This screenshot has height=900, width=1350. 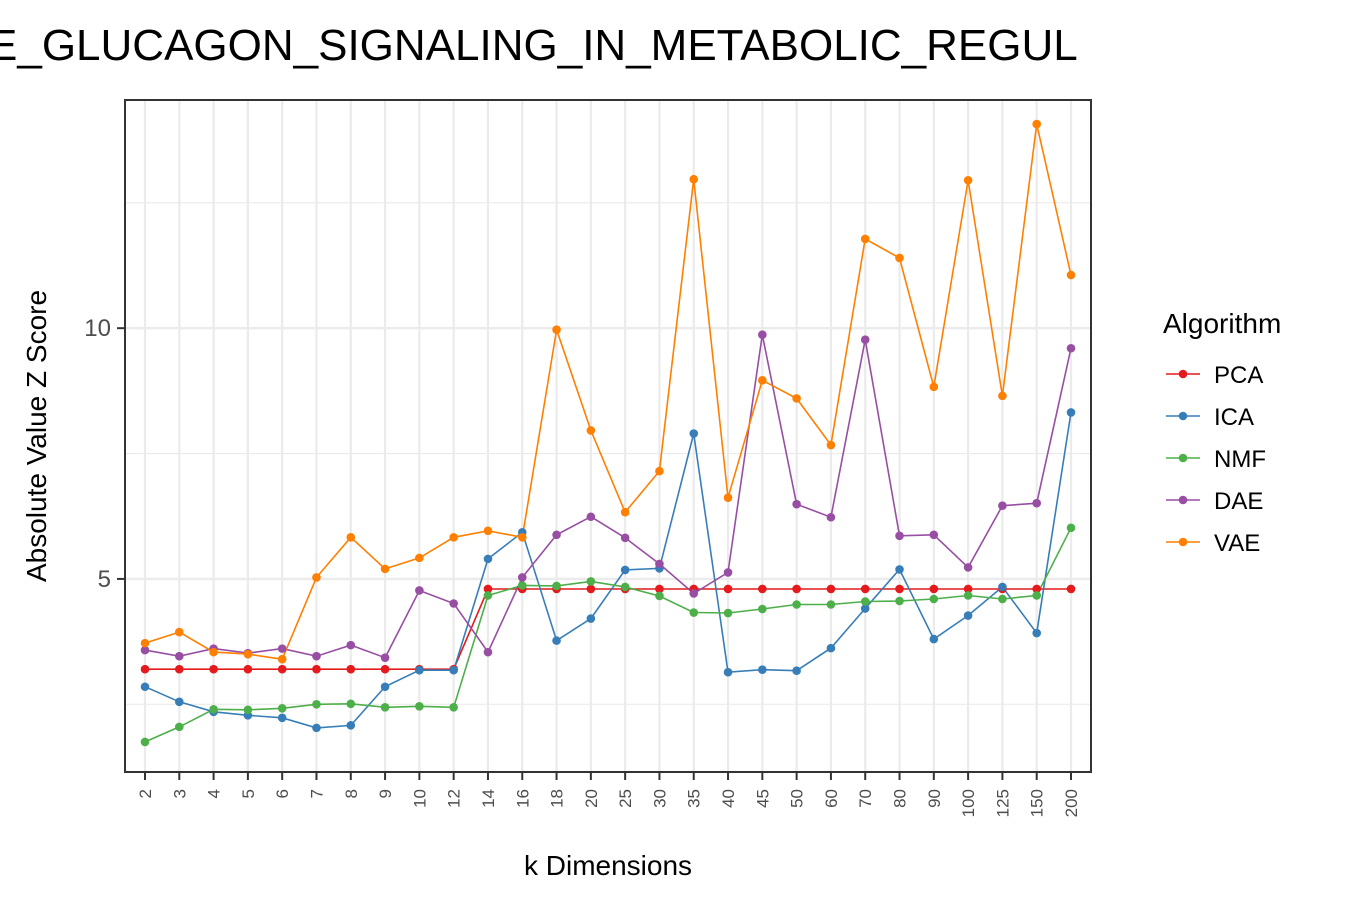 What do you see at coordinates (557, 798) in the screenshot?
I see `x-tick-label: 18` at bounding box center [557, 798].